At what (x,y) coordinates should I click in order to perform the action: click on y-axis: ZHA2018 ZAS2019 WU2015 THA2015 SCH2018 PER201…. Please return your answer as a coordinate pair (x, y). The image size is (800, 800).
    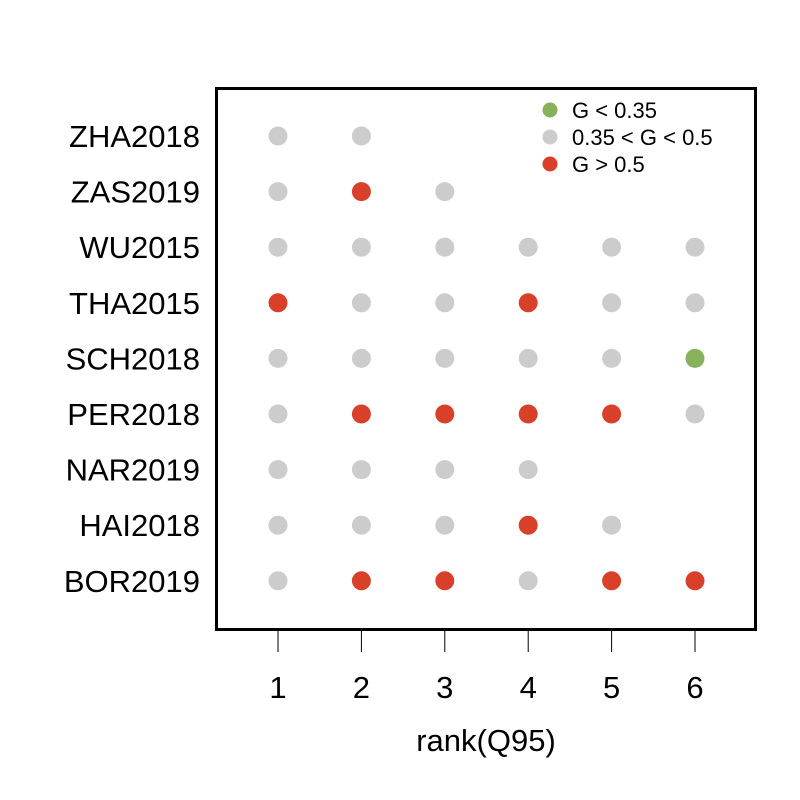
    Looking at the image, I should click on (132, 359).